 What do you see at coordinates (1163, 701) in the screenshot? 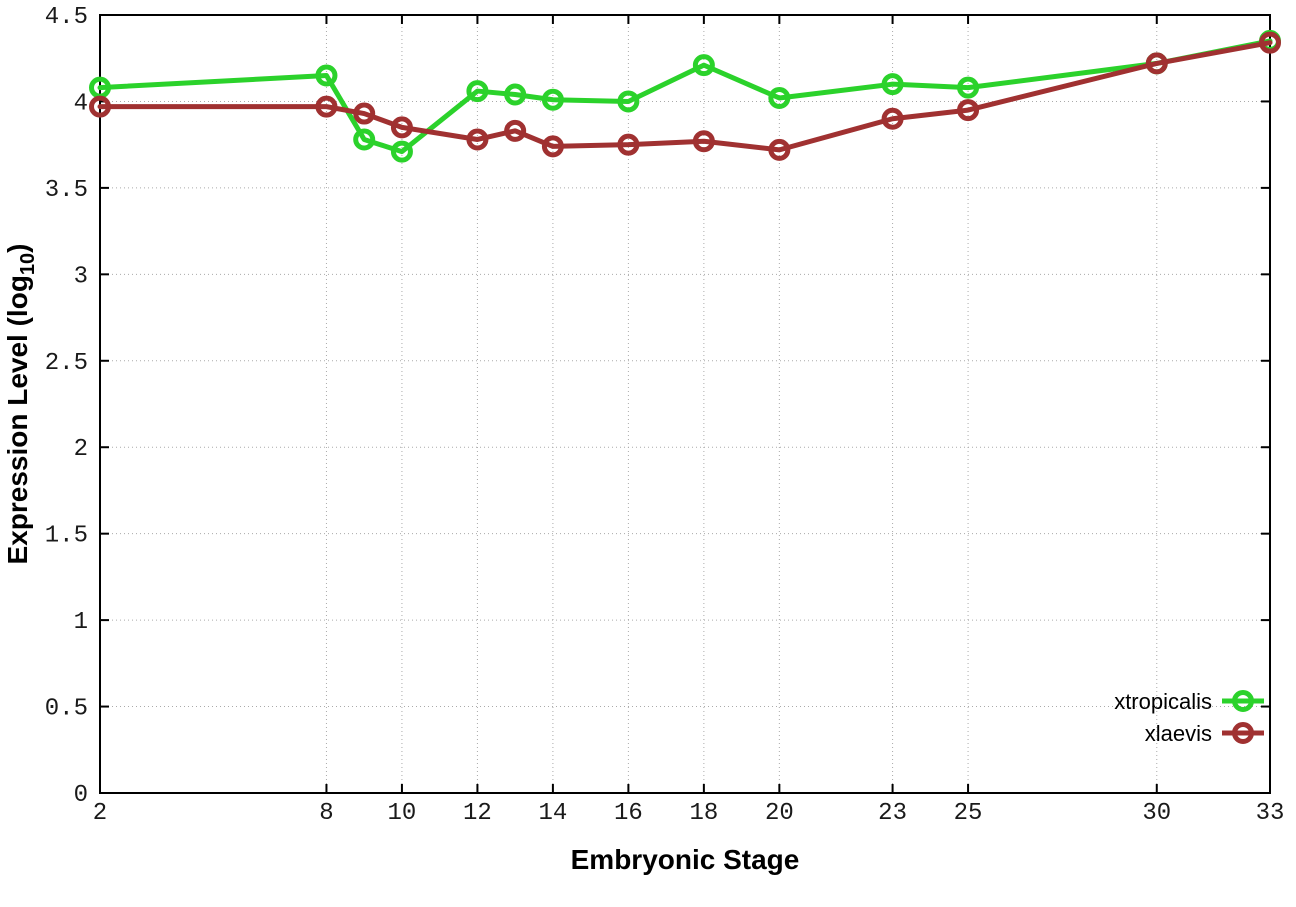
I see `legend-label-xtropicalis: xtropicalis` at bounding box center [1163, 701].